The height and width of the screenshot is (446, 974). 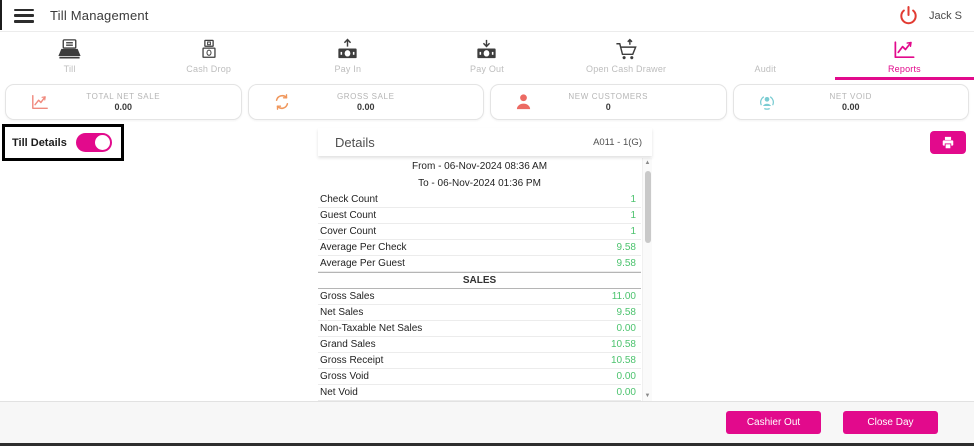 What do you see at coordinates (904, 49) in the screenshot?
I see `reports-chart-icon` at bounding box center [904, 49].